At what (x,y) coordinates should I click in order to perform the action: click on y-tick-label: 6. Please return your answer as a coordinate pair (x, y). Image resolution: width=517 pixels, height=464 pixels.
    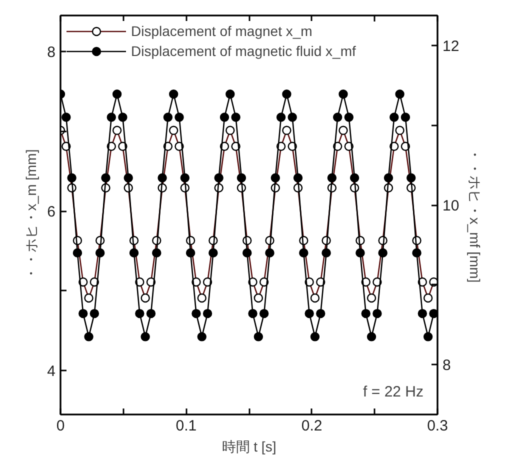
    Looking at the image, I should click on (51, 212).